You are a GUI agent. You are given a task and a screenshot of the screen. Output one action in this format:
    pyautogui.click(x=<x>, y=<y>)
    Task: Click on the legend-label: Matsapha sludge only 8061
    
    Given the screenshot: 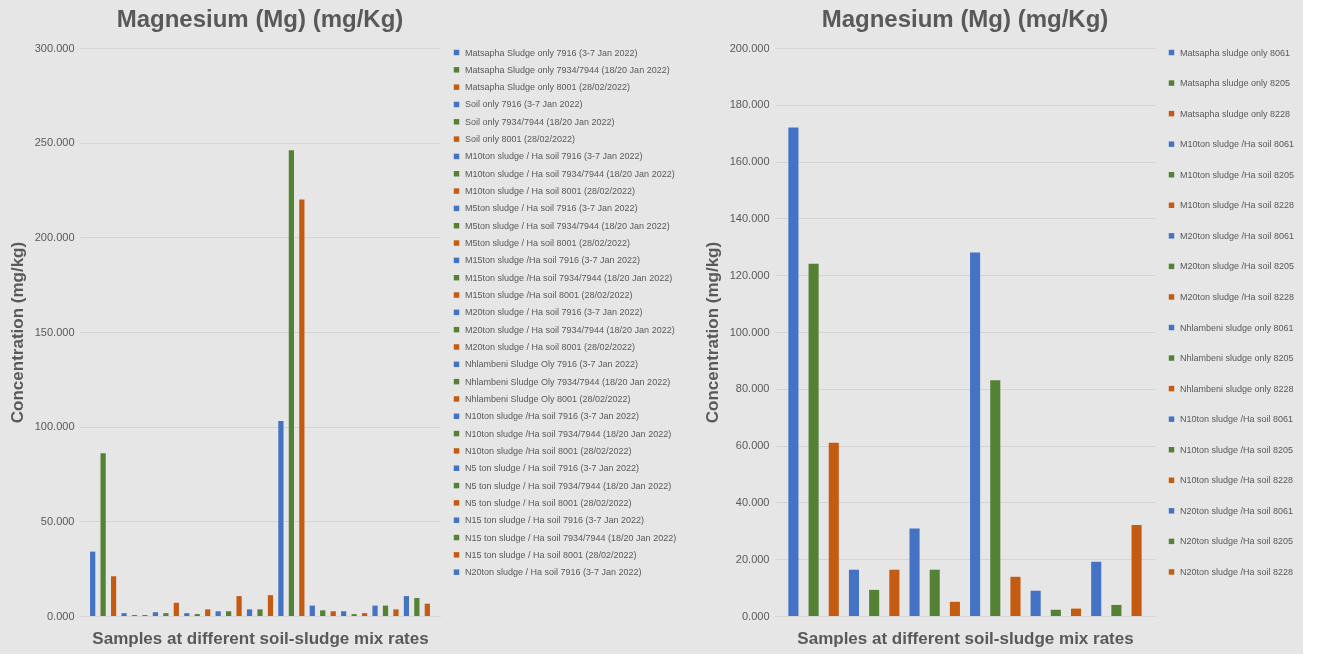 What is the action you would take?
    pyautogui.click(x=1235, y=52)
    